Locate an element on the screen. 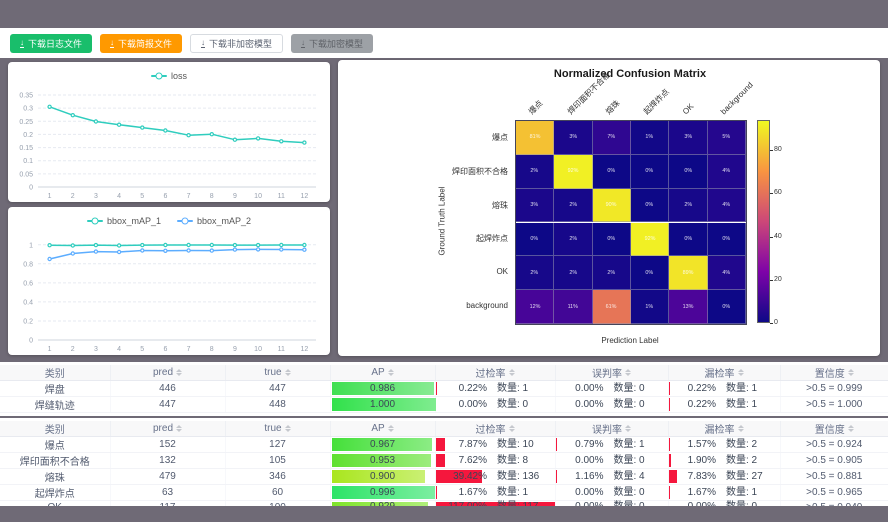  svg-text: 0.8 is located at coordinates (28, 264).